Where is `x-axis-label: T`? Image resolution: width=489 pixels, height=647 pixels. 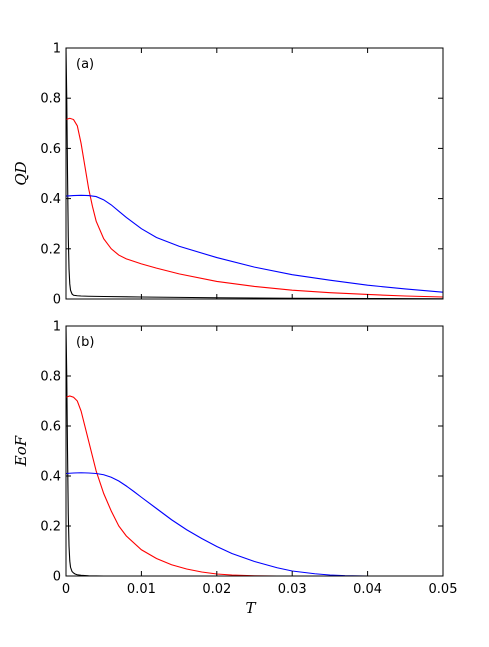 x-axis-label: T is located at coordinates (250, 608).